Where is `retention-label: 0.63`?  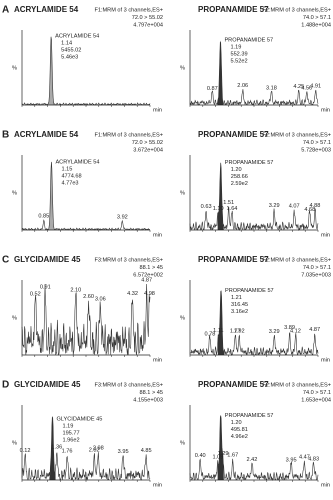 retention-label: 0.63 is located at coordinates (206, 207).